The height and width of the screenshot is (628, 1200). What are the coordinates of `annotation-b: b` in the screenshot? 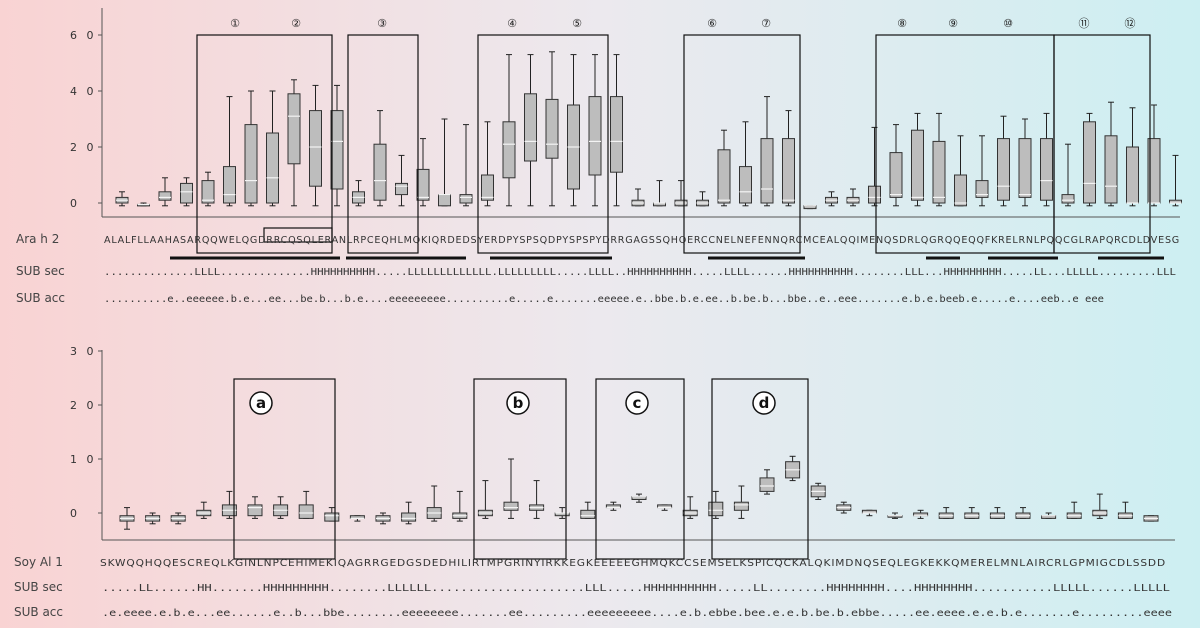 It's located at (518, 403).